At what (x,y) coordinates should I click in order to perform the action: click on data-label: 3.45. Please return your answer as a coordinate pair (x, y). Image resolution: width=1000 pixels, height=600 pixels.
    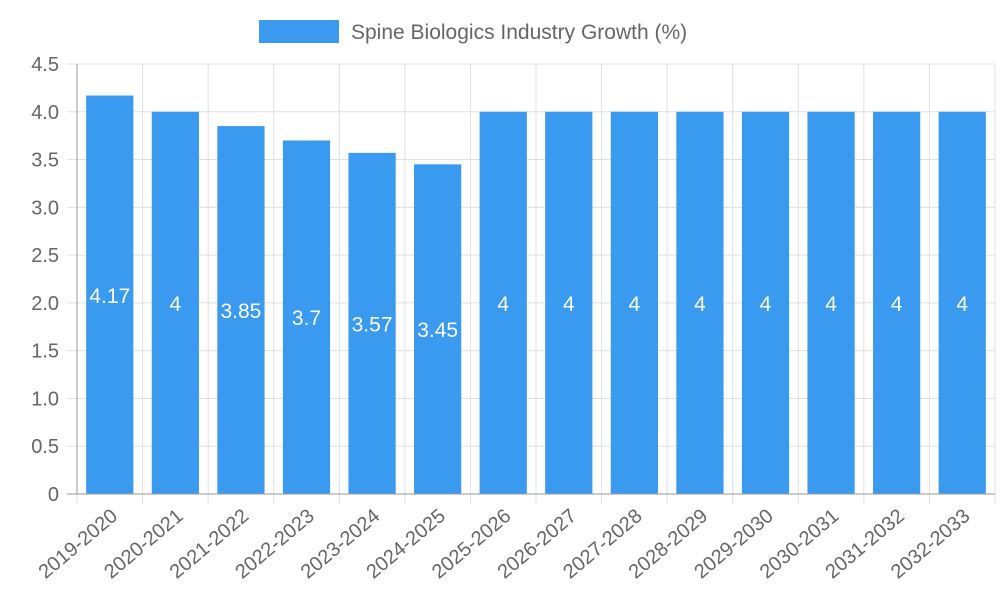
    Looking at the image, I should click on (437, 330).